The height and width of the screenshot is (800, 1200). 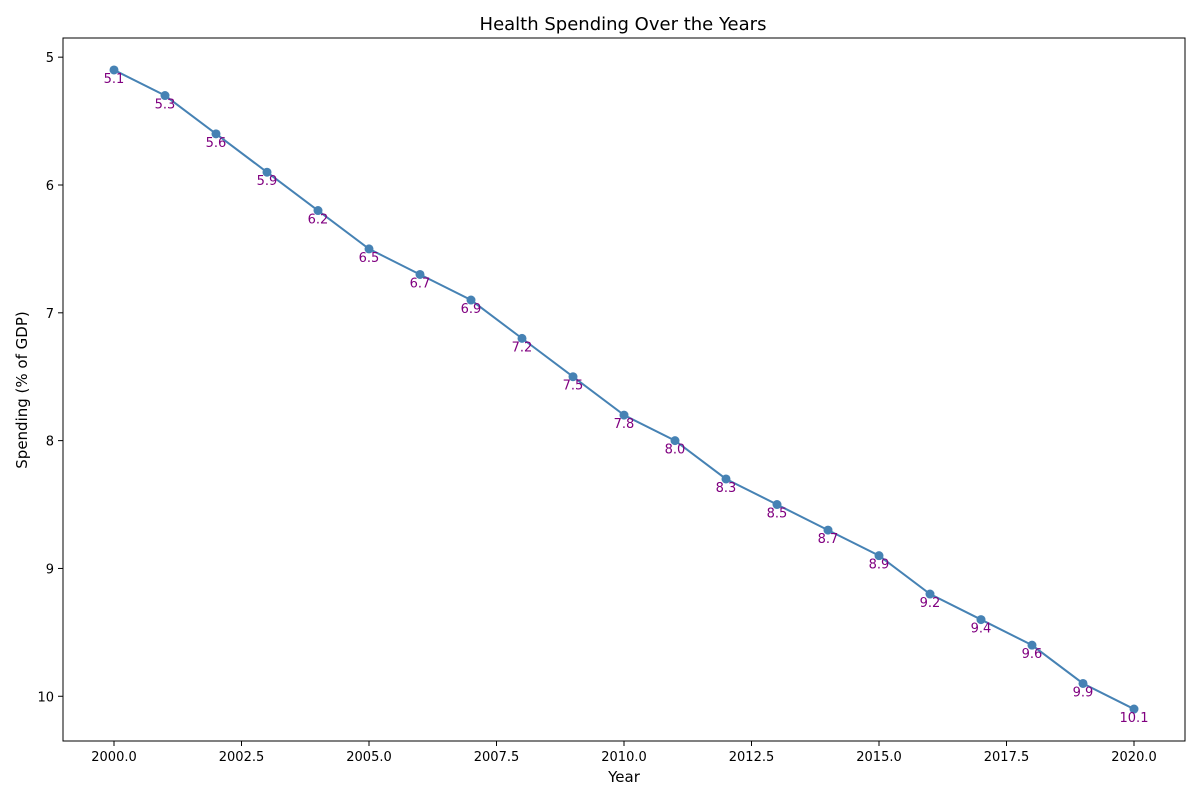 I want to click on chart-title: Health Spending Over the Years, so click(x=623, y=24).